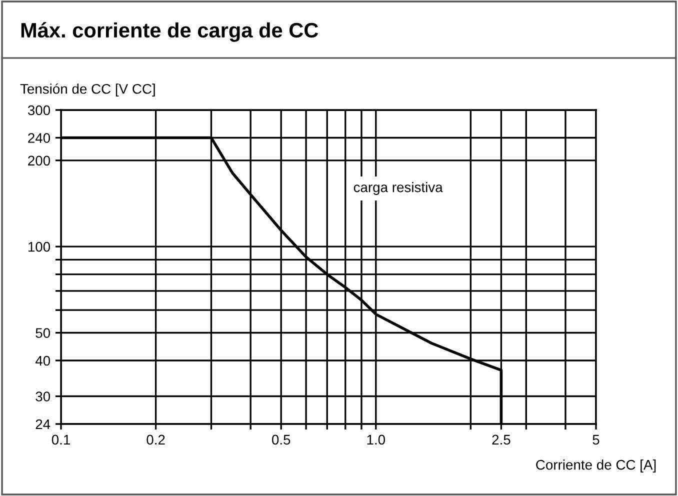 This screenshot has width=678, height=496. I want to click on y-tick-label: 300, so click(39, 110).